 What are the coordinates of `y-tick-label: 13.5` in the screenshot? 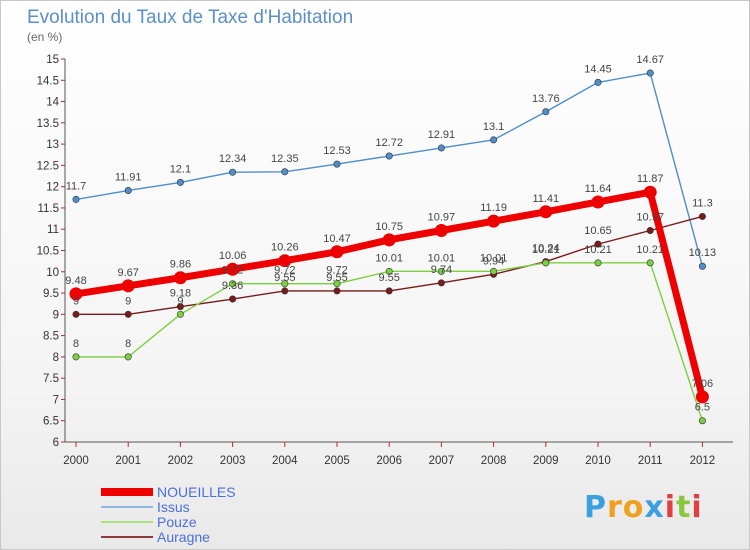 It's located at (48, 124).